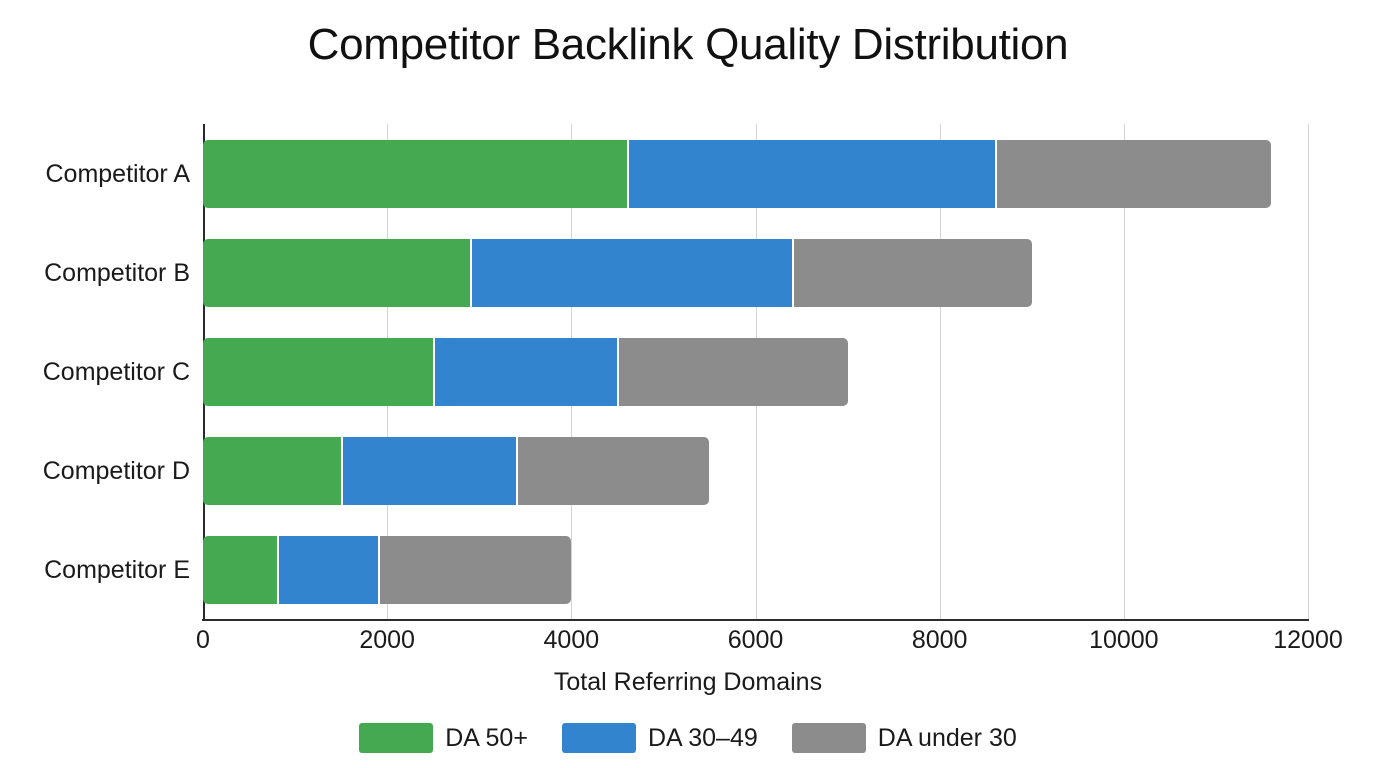 The image size is (1376, 768). Describe the element at coordinates (486, 737) in the screenshot. I see `legend-label: DA 50+` at that location.